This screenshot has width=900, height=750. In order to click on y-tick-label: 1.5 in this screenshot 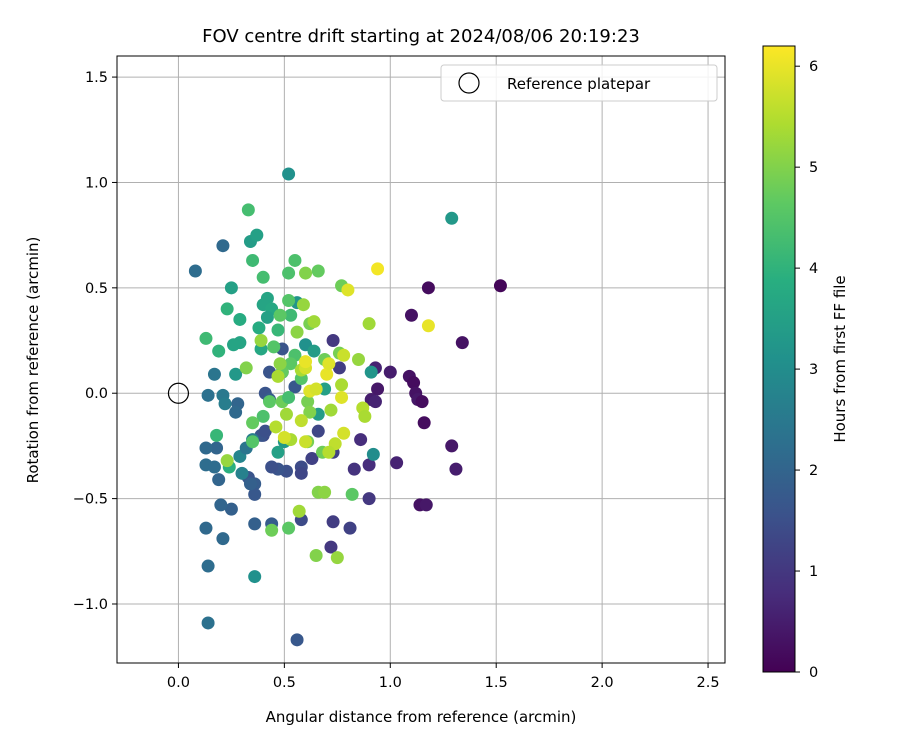, I will do `click(96, 78)`.